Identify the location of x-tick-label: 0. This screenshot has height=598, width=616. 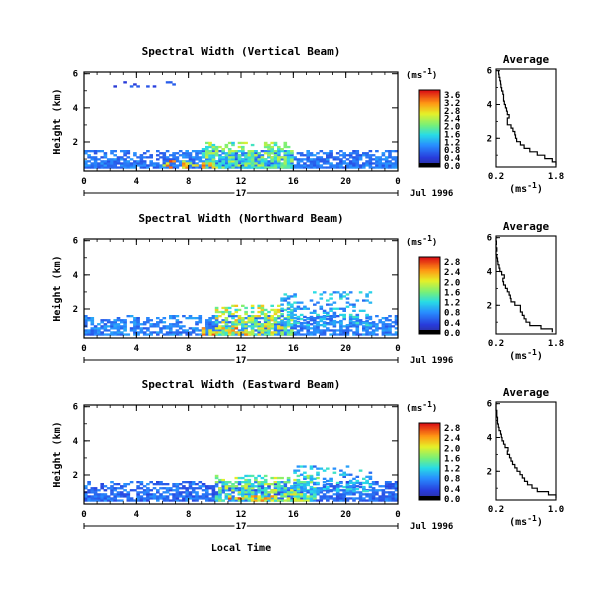
(397, 349).